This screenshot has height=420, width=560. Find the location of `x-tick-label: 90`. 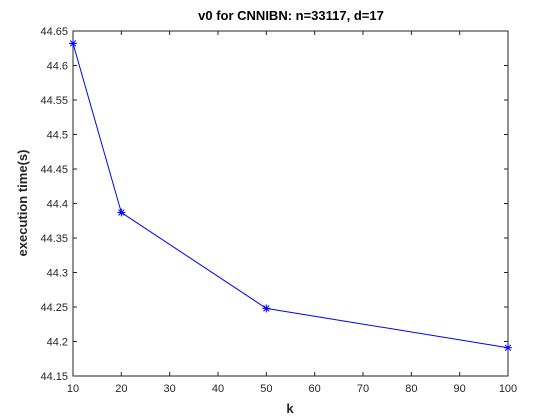

x-tick-label: 90 is located at coordinates (460, 389).